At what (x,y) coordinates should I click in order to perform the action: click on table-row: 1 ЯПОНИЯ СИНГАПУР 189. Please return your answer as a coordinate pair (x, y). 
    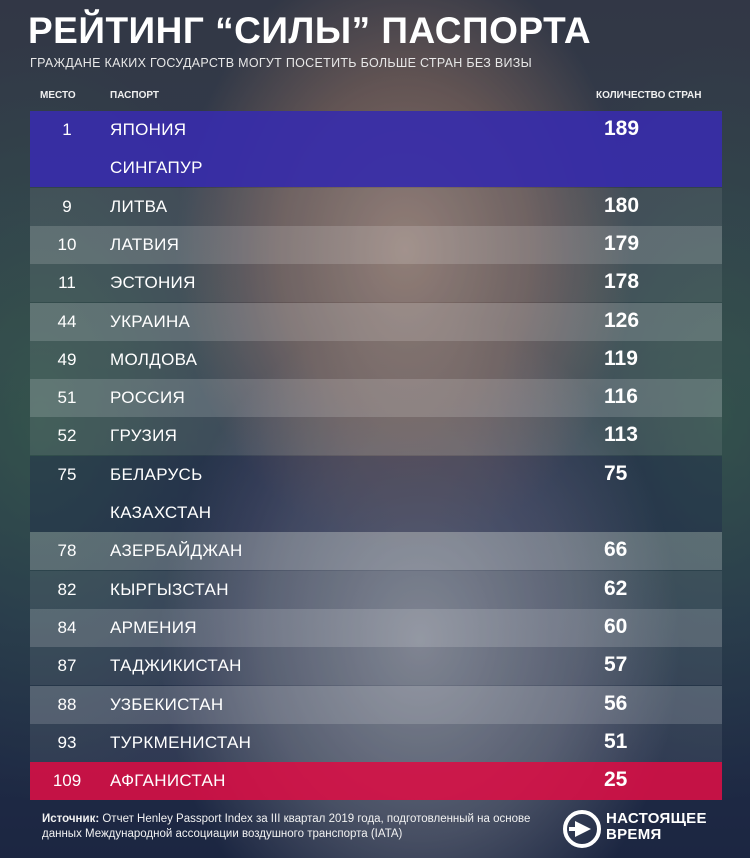
    Looking at the image, I should click on (376, 149).